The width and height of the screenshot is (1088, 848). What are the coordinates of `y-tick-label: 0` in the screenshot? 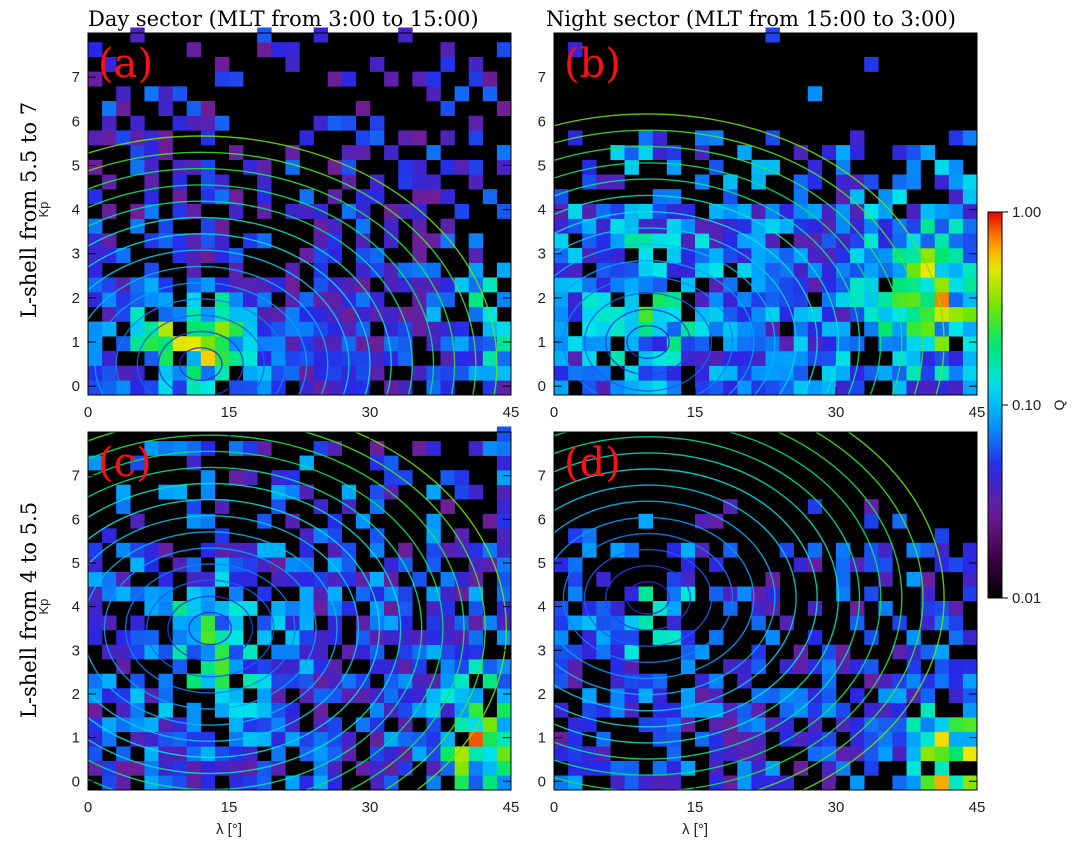 It's located at (76, 781).